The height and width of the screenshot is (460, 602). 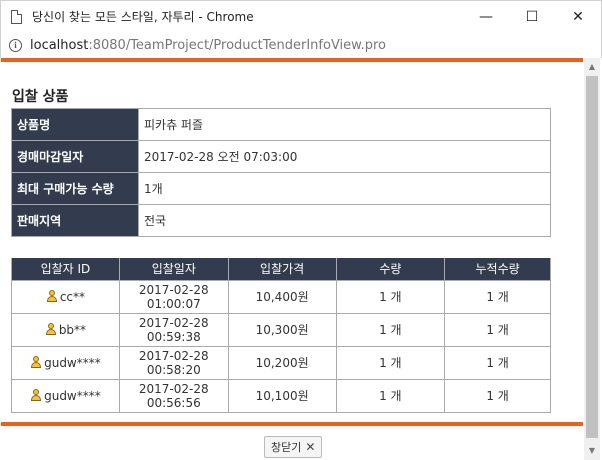 I want to click on bid-column-header: 누적수량, so click(x=497, y=269).